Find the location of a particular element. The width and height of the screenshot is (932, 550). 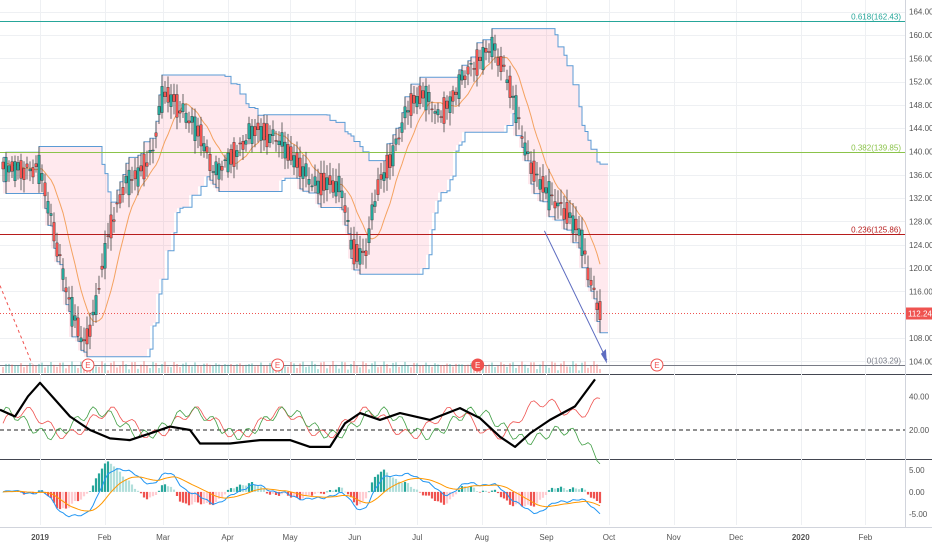

macd-signal-line is located at coordinates (301, 494).